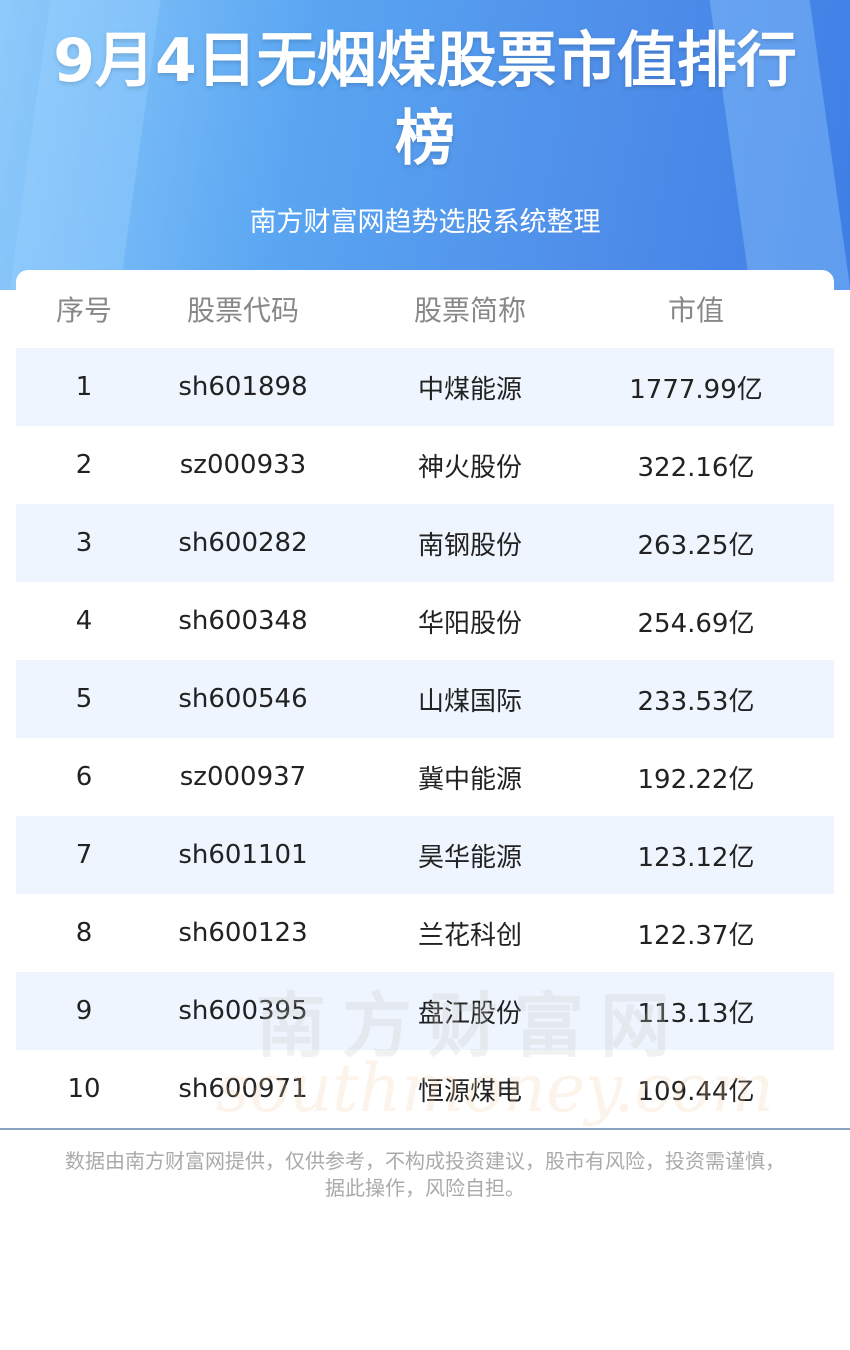 The height and width of the screenshot is (1350, 850). I want to click on market-cap-cell: 254.69亿, so click(696, 623).